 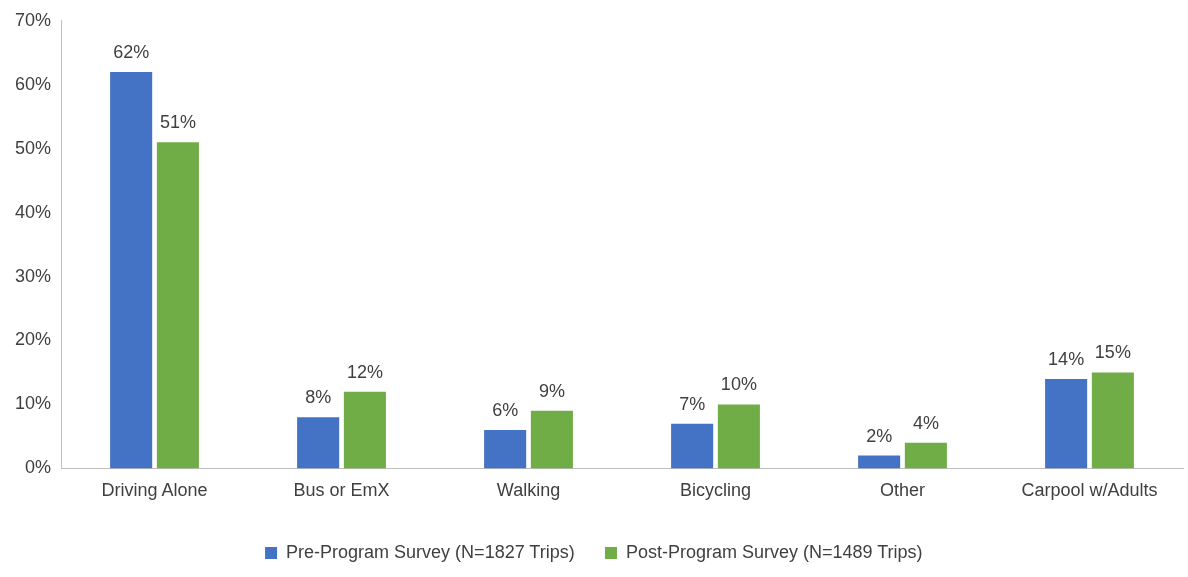 What do you see at coordinates (33, 211) in the screenshot?
I see `y-tick-label: 40%` at bounding box center [33, 211].